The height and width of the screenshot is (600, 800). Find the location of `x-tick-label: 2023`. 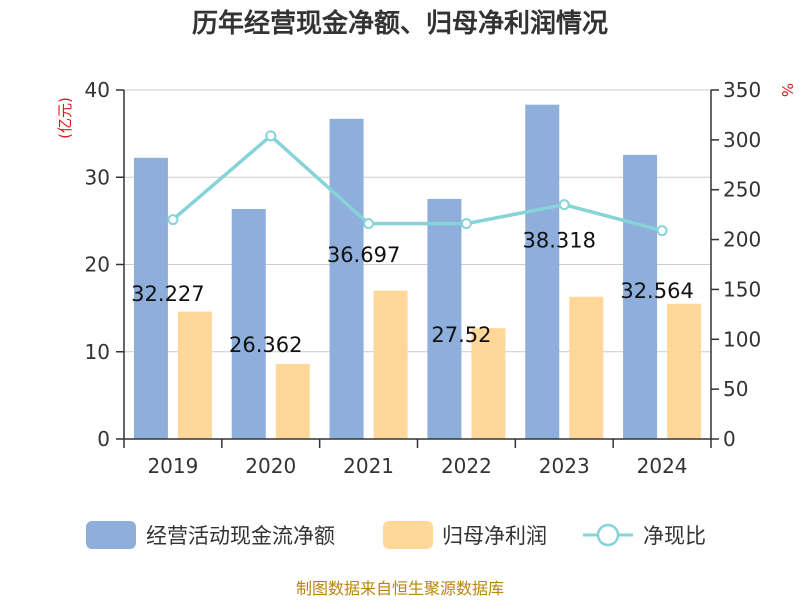

x-tick-label: 2023 is located at coordinates (564, 466).